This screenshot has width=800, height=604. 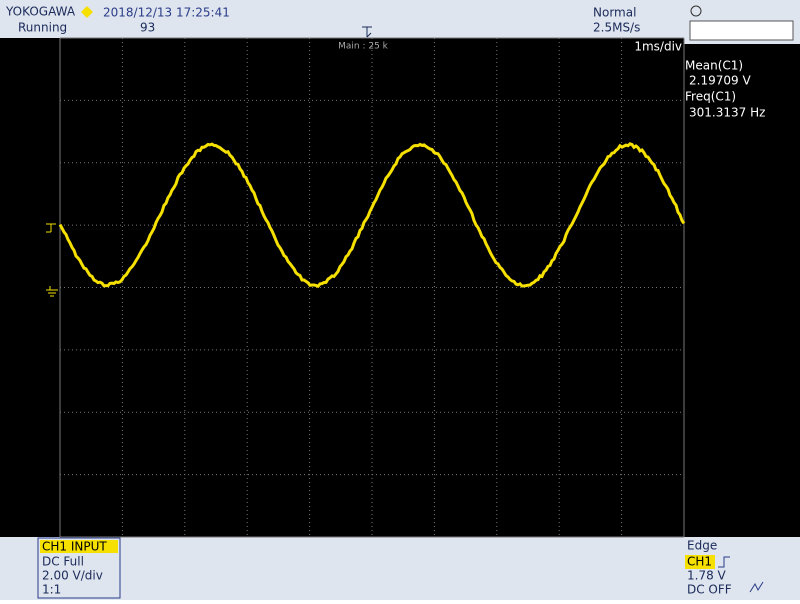 What do you see at coordinates (51, 590) in the screenshot?
I see `channel-probe: 1:1` at bounding box center [51, 590].